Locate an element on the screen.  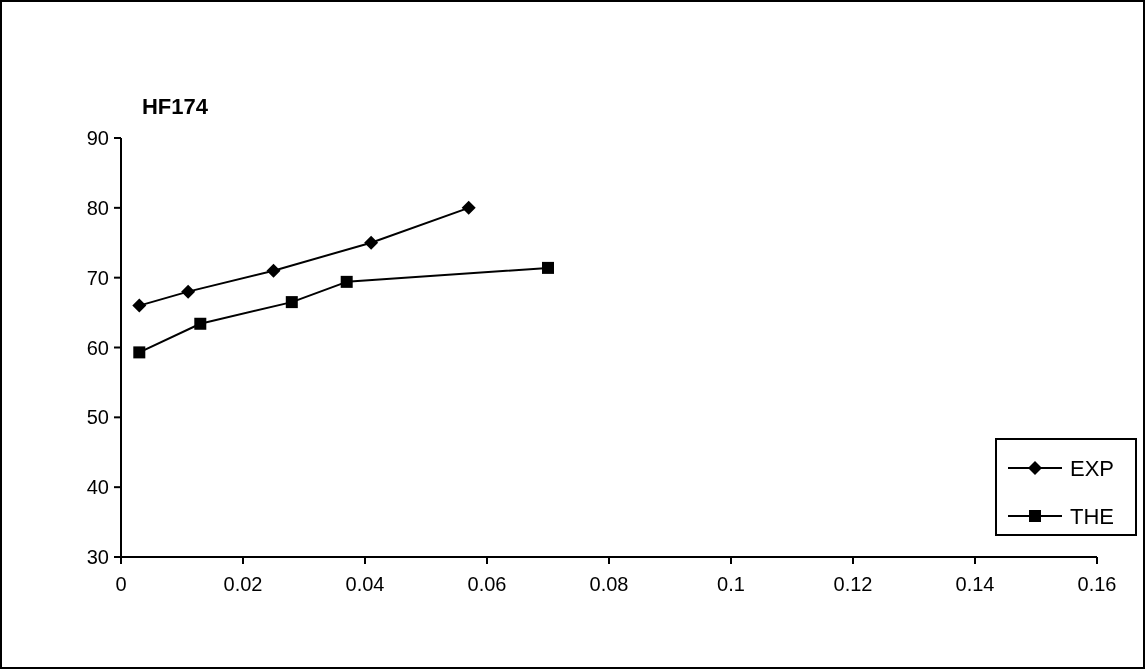
y-tick-label: 60 is located at coordinates (97, 347).